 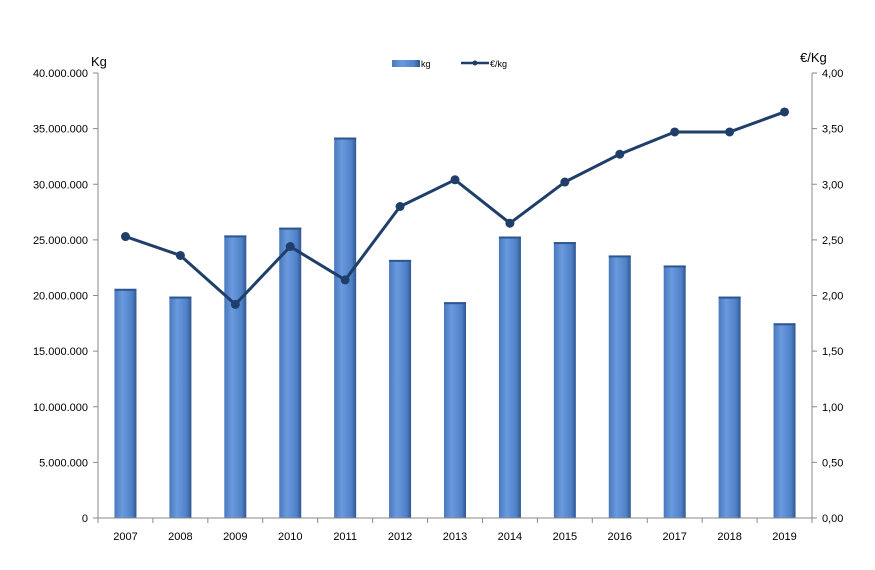 I want to click on right-tick-label: 0,50, so click(x=832, y=463).